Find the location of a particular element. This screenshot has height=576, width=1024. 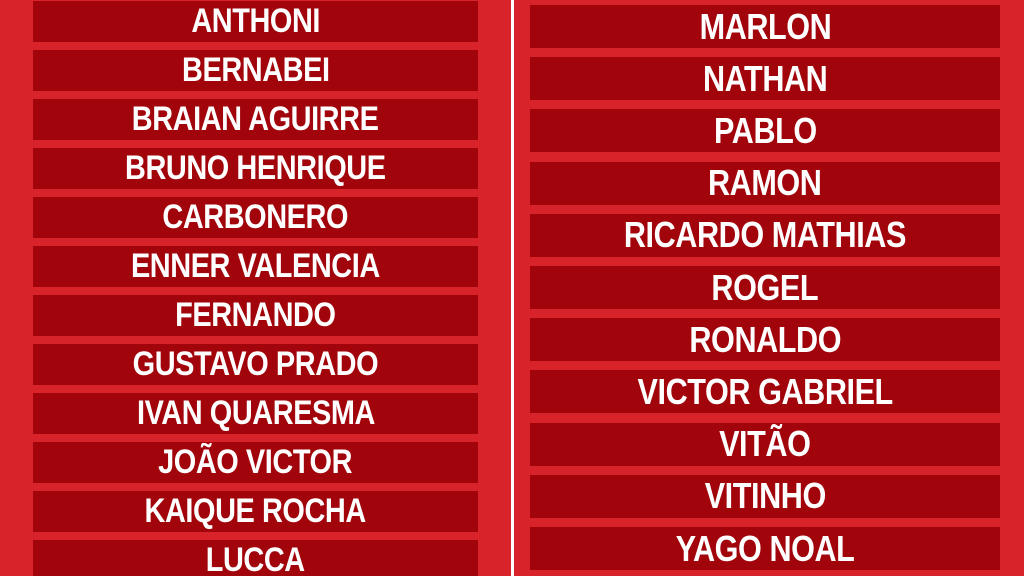

player-name: GUSTAVO PRADO is located at coordinates (255, 364).